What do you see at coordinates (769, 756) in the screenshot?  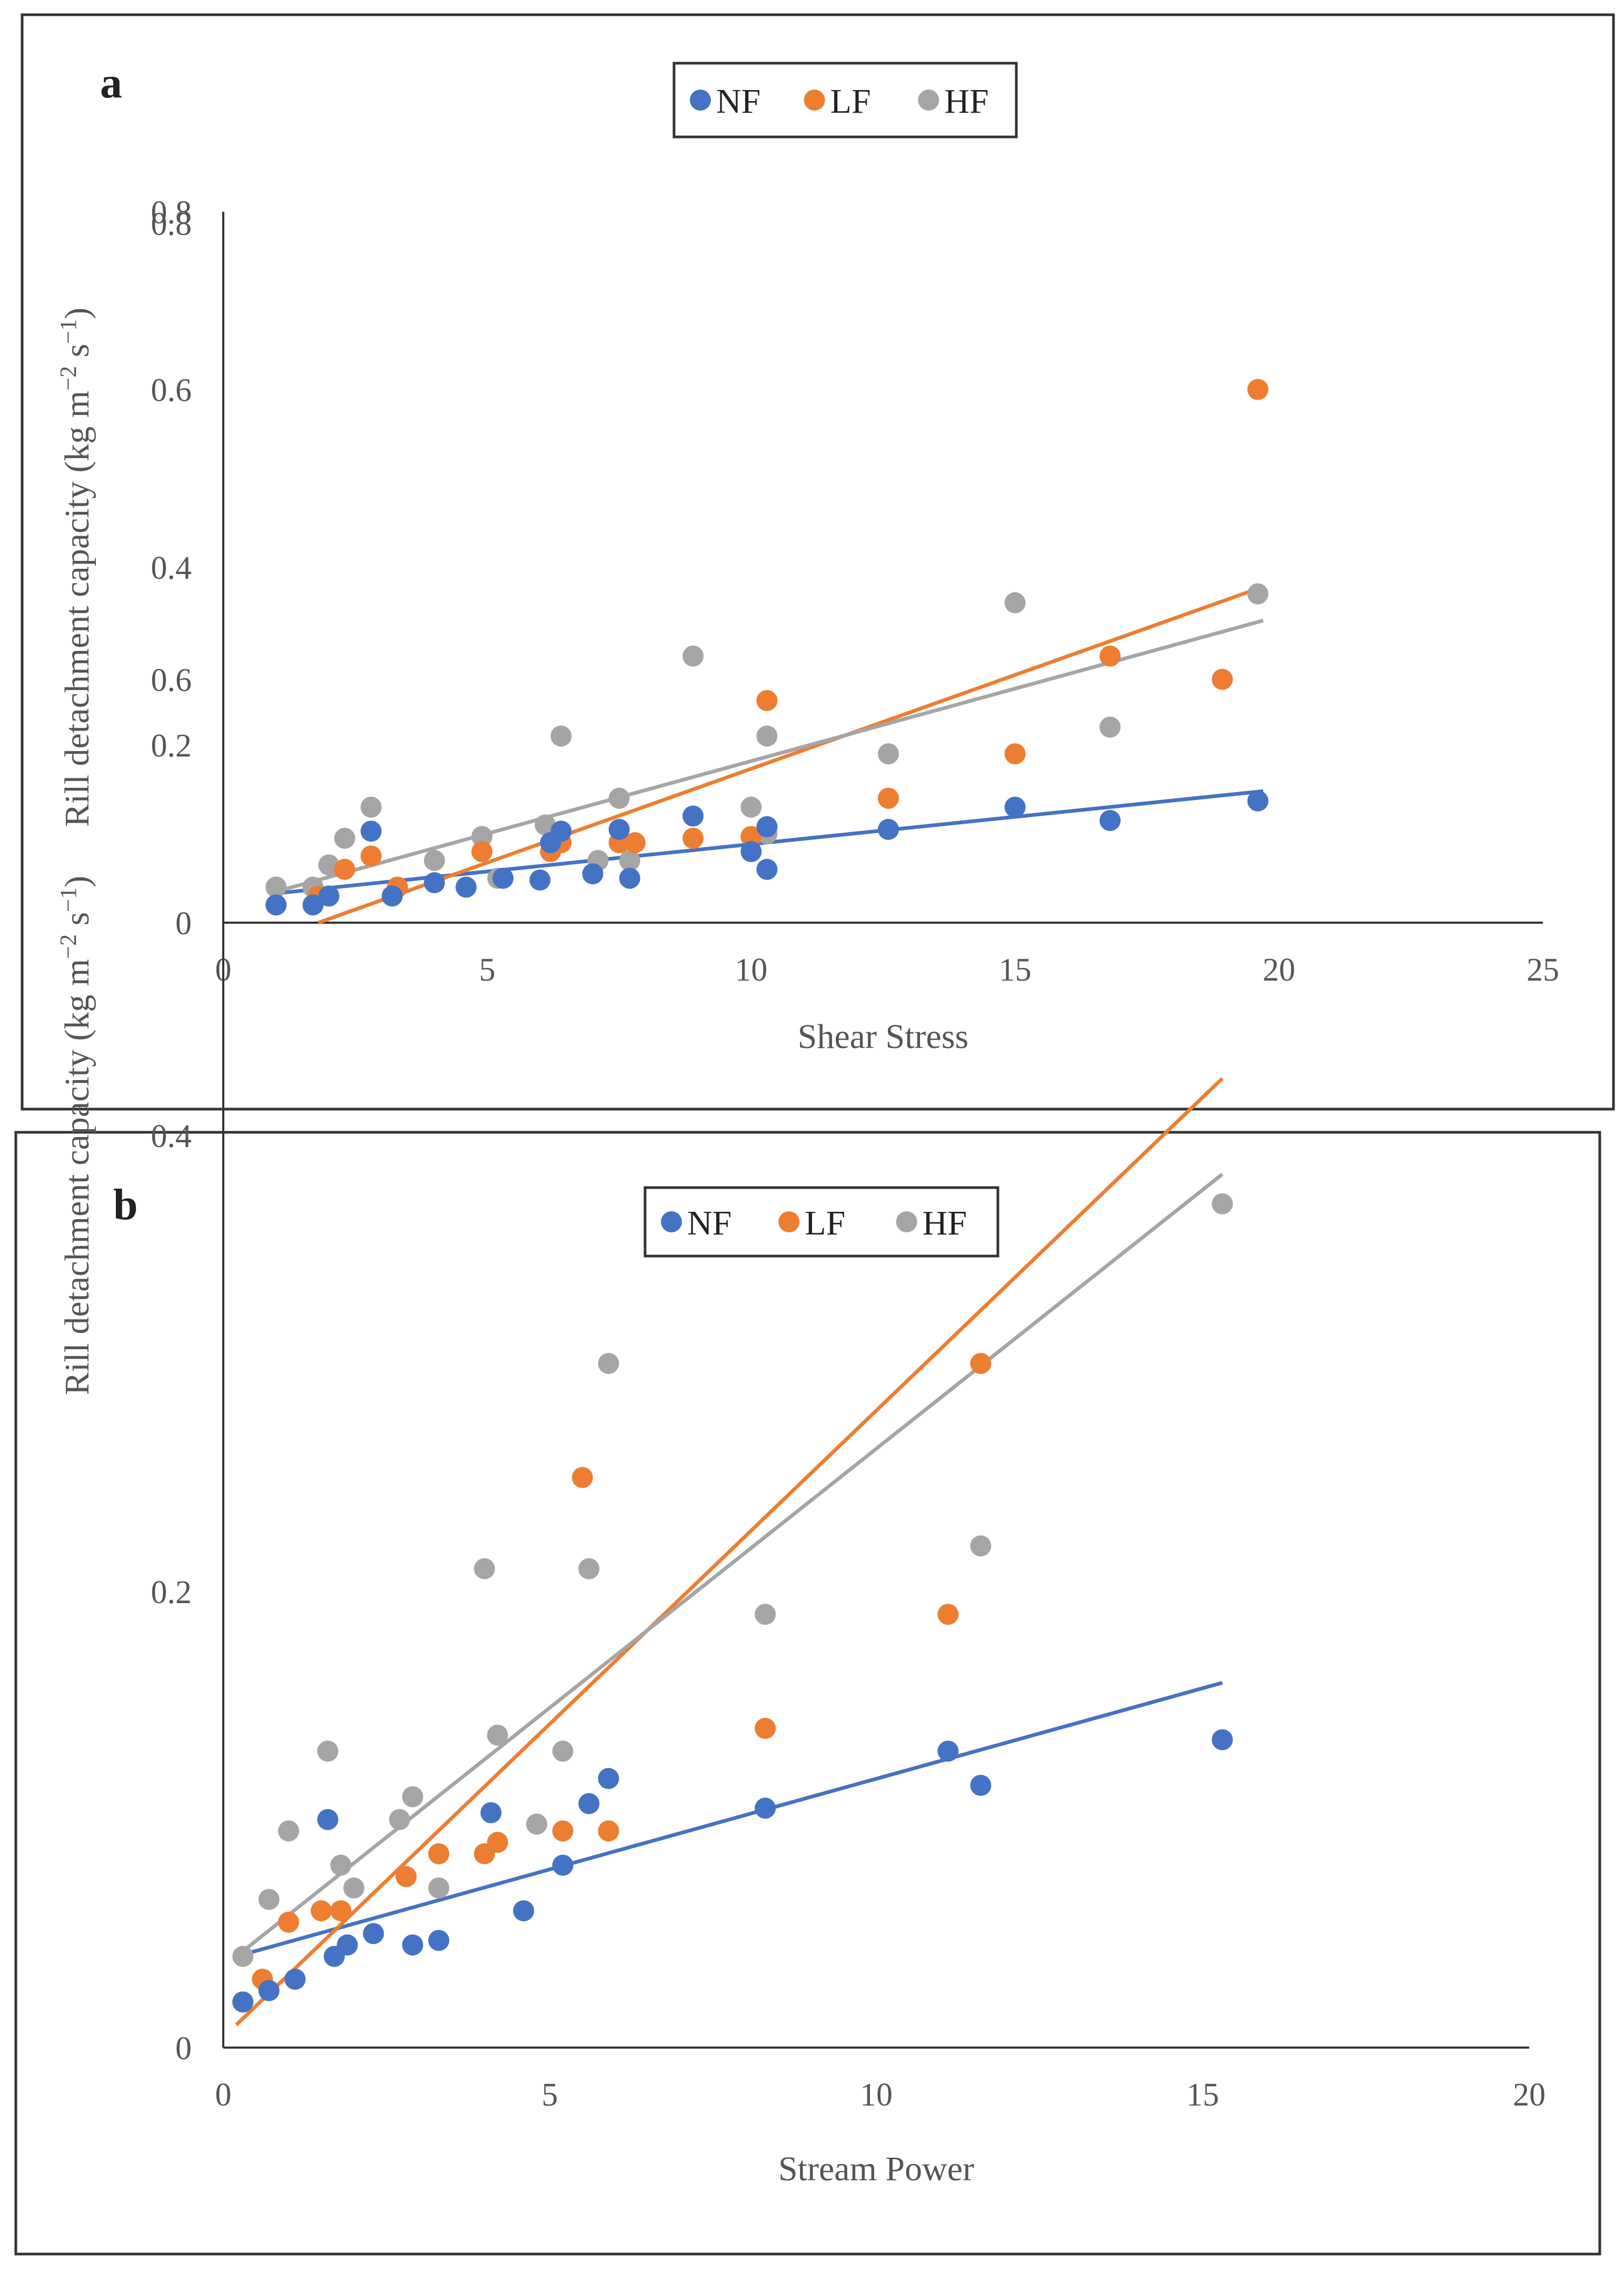 I see `trendline-hf` at bounding box center [769, 756].